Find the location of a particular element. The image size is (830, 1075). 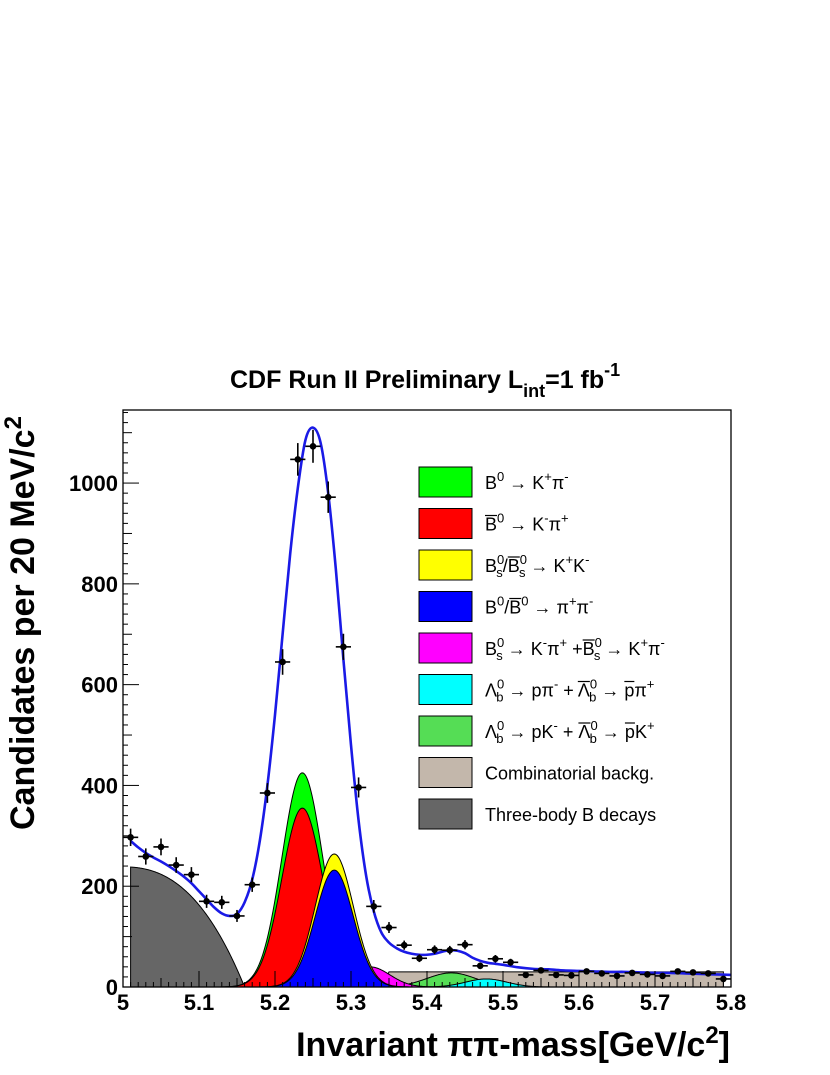

legend-item: Three-body B decays is located at coordinates (537, 814).